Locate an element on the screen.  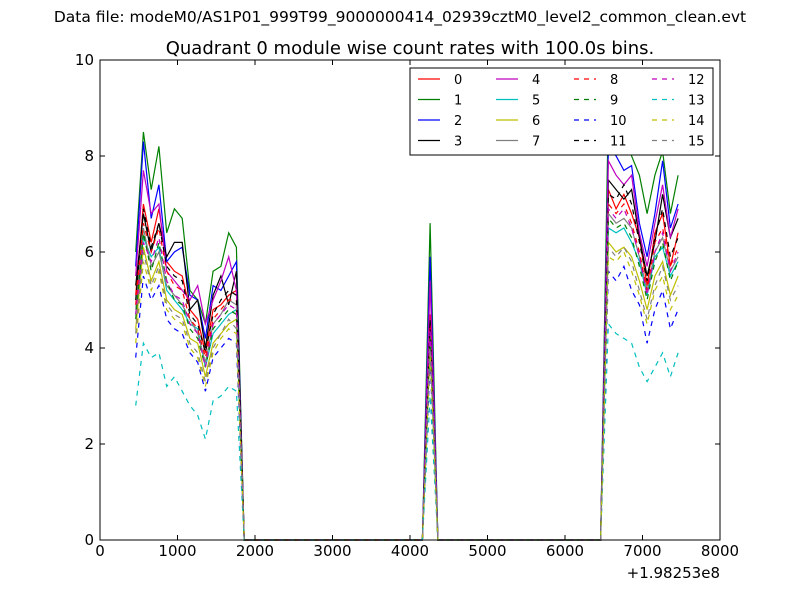
legend-label-12: 12 is located at coordinates (696, 80).